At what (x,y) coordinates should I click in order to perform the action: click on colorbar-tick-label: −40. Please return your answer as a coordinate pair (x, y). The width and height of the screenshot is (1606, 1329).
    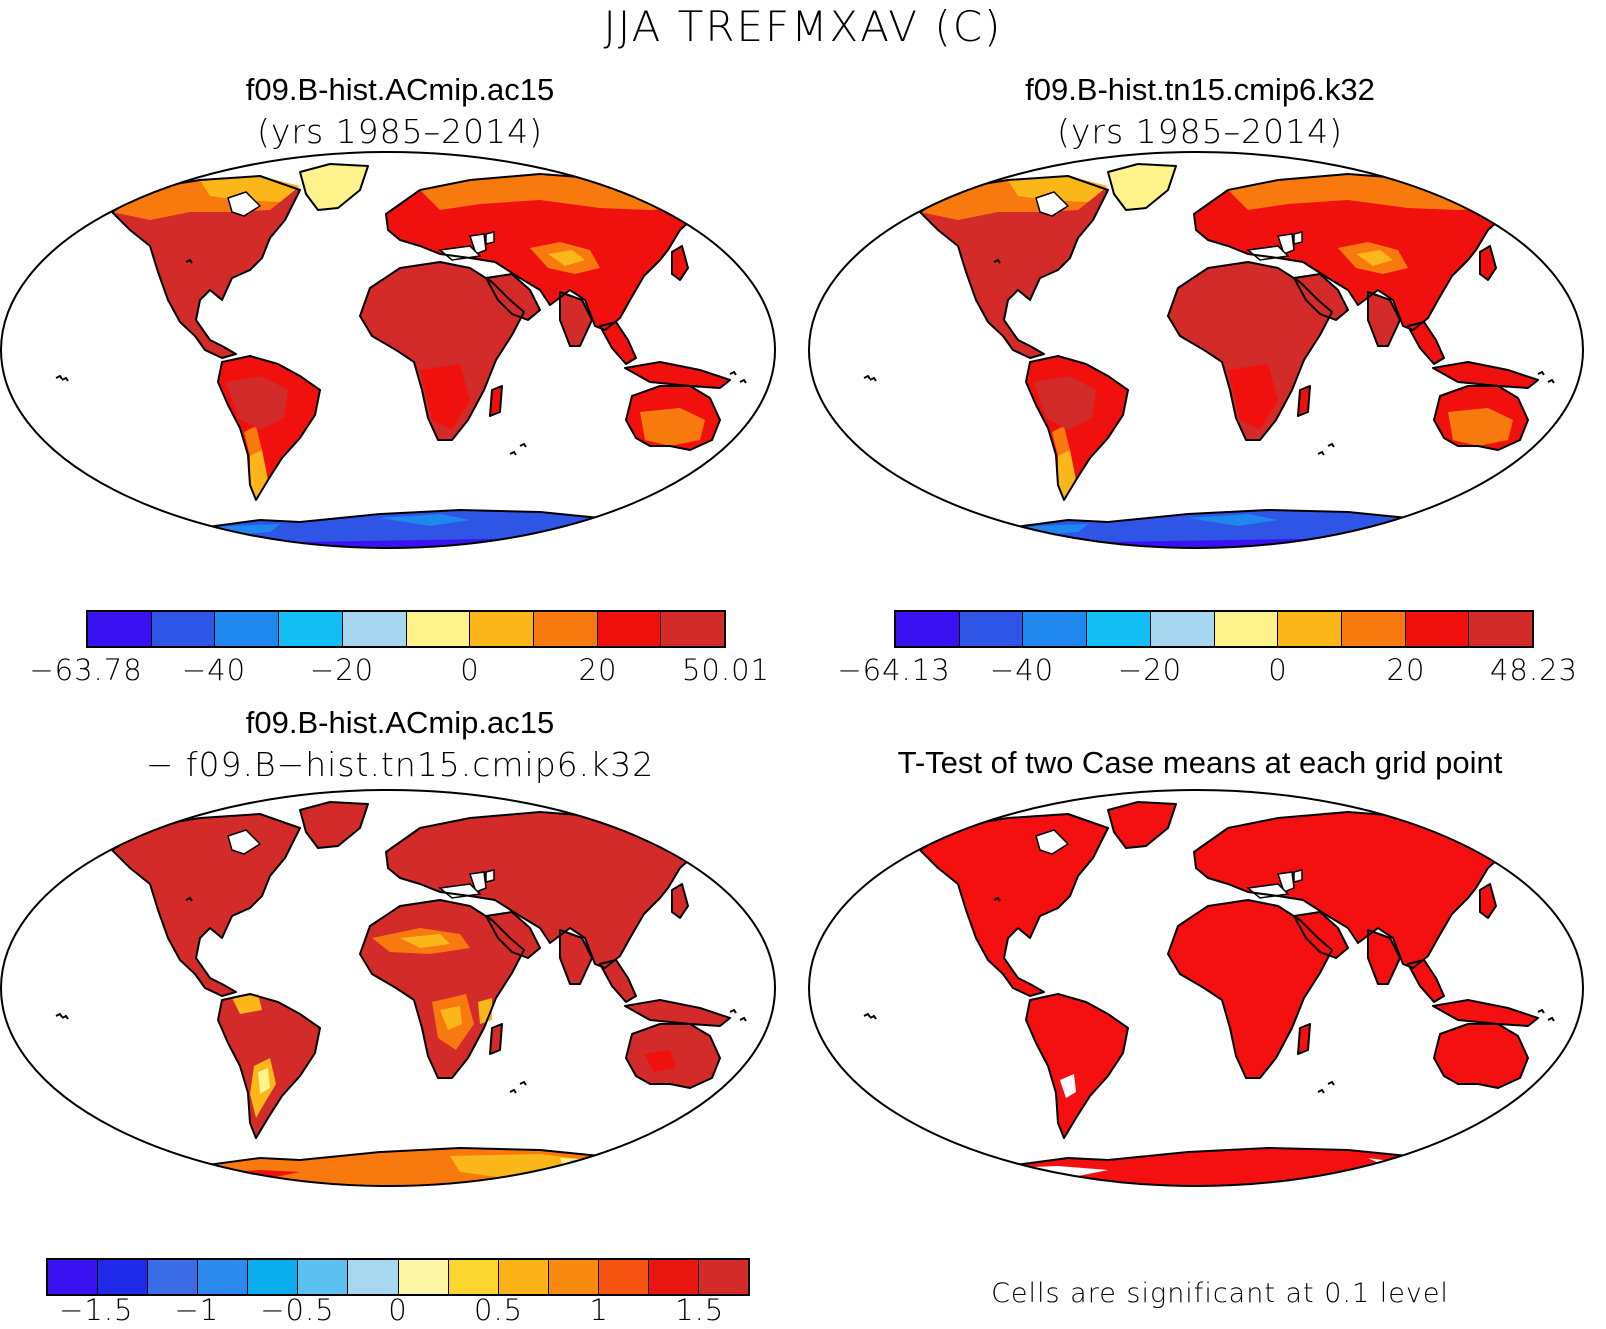
    Looking at the image, I should click on (1022, 670).